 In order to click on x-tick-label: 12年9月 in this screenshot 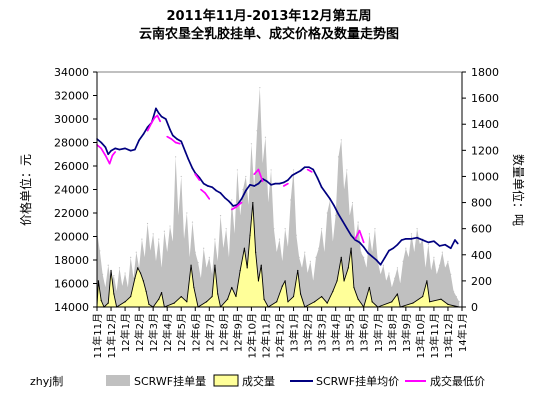, I will do `click(237, 332)`.